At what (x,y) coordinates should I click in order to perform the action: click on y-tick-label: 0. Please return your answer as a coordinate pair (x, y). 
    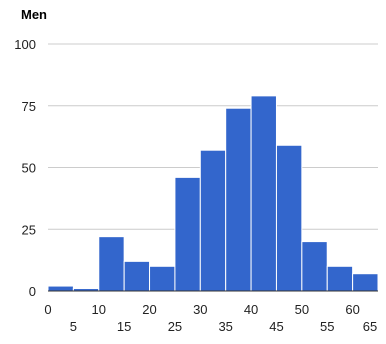
    Looking at the image, I should click on (32, 291).